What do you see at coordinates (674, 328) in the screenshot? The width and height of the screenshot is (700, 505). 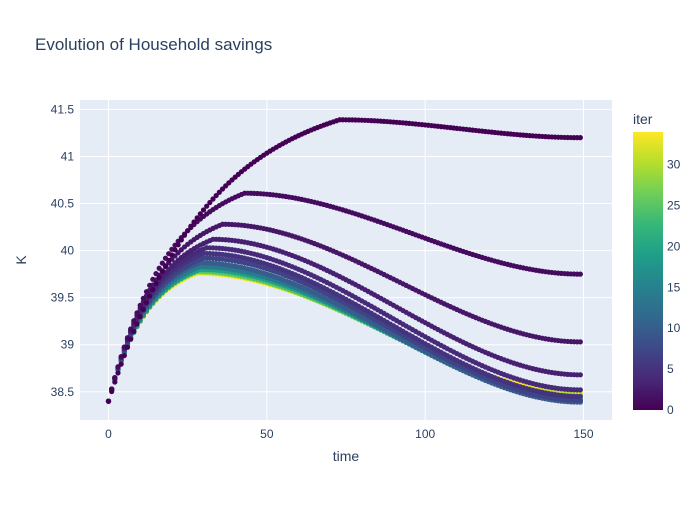 I see `colorbar-tick-label: 10` at bounding box center [674, 328].